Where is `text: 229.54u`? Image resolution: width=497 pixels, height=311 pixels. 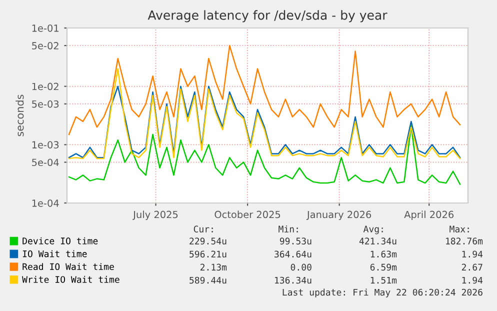 text: 229.54u is located at coordinates (208, 241).